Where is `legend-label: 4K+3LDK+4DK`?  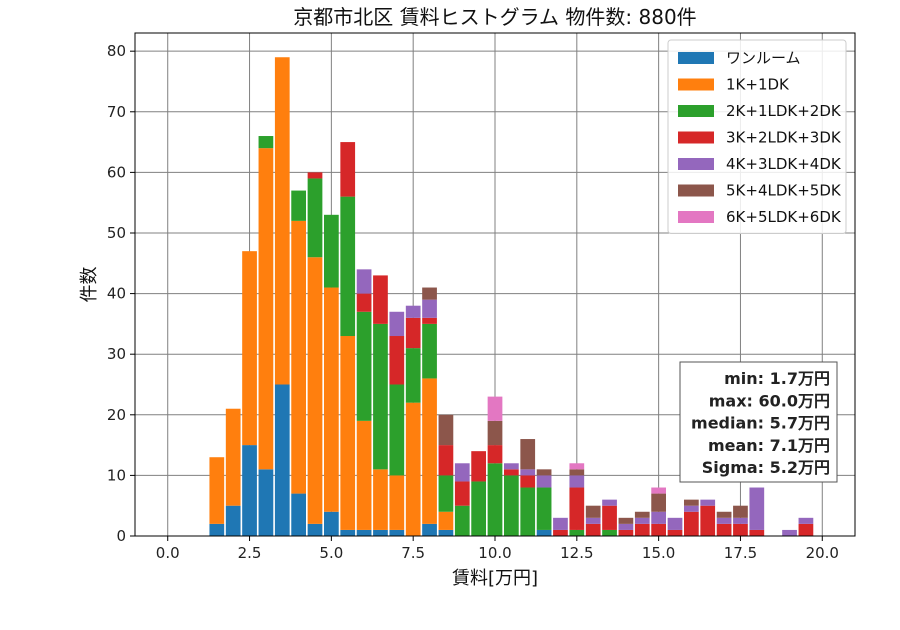
legend-label: 4K+3LDK+4DK is located at coordinates (784, 164).